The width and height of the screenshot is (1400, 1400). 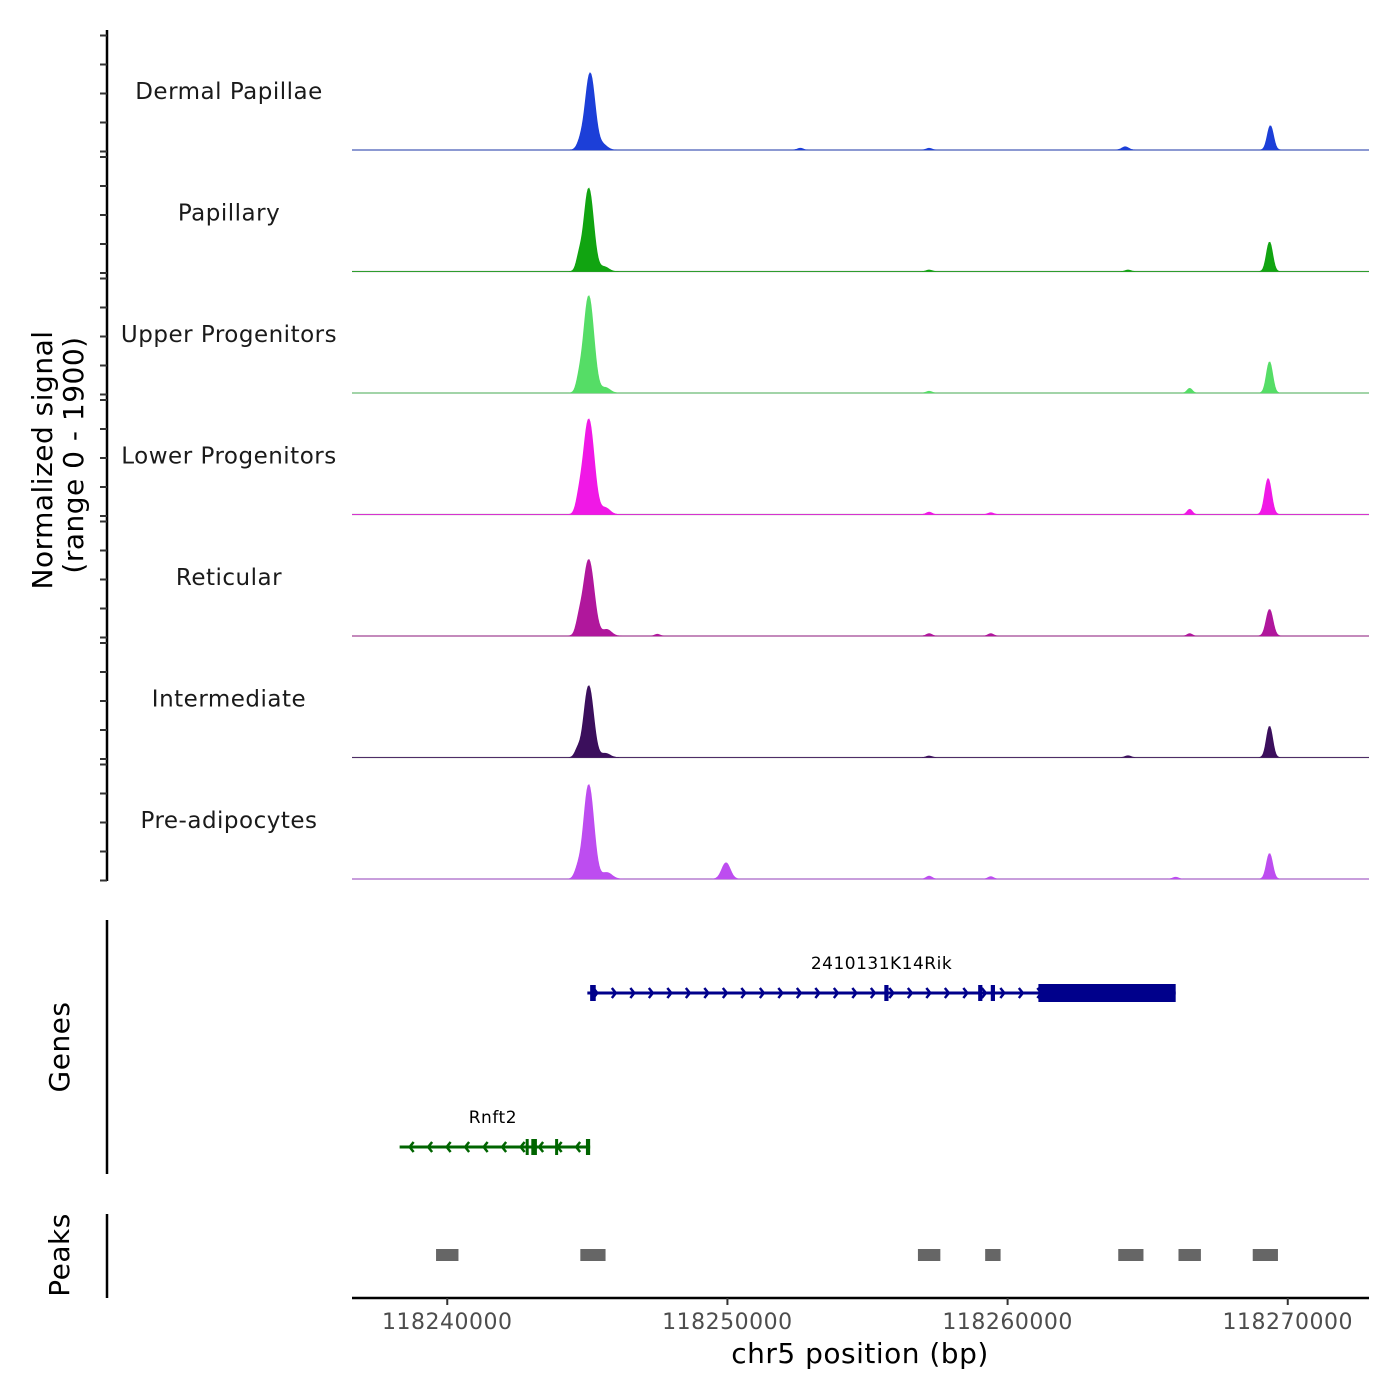 I want to click on coverage-track: Lower Progenitors, so click(x=745, y=467).